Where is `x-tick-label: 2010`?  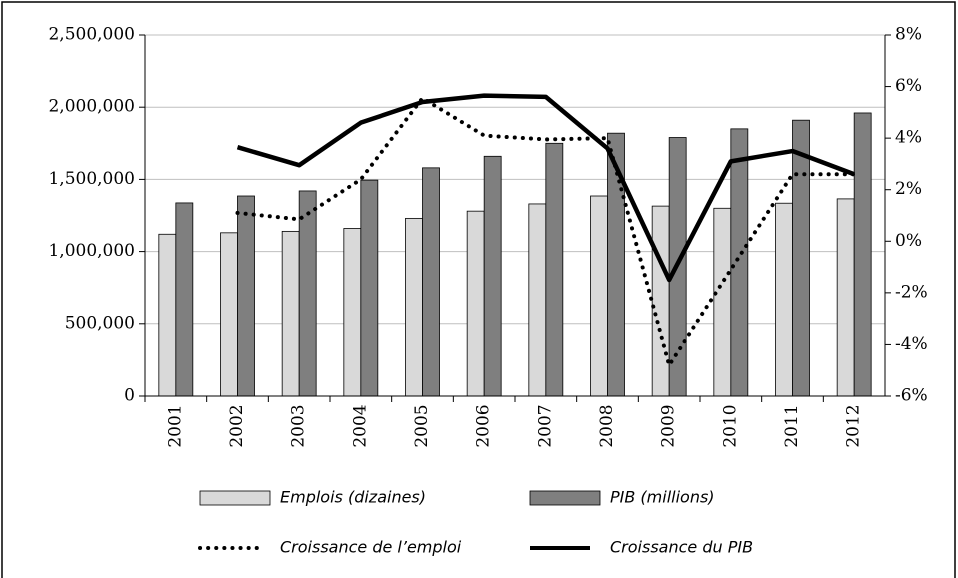
x-tick-label: 2010 is located at coordinates (730, 425).